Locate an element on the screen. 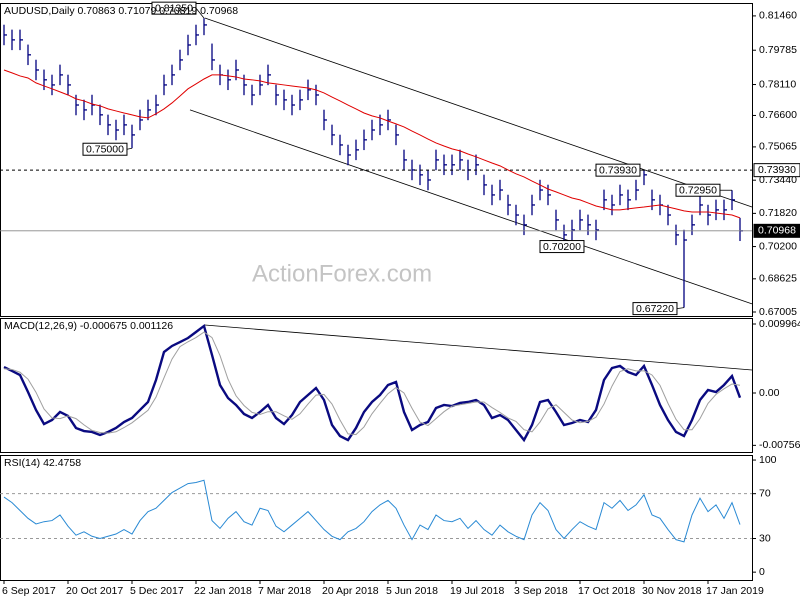 This screenshot has width=800, height=600. y-tick-label: 0 is located at coordinates (762, 572).